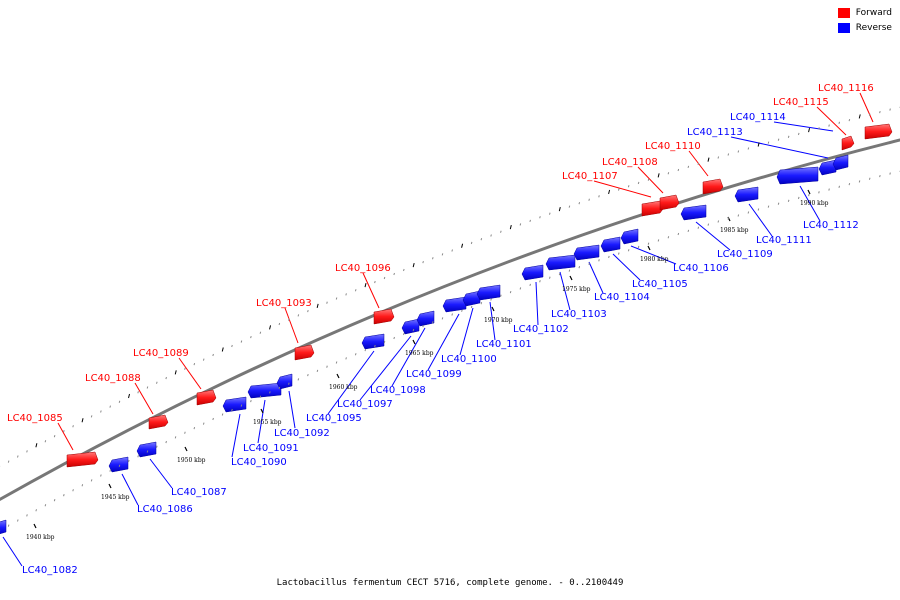  I want to click on legend: Forward Reverse, so click(864, 23).